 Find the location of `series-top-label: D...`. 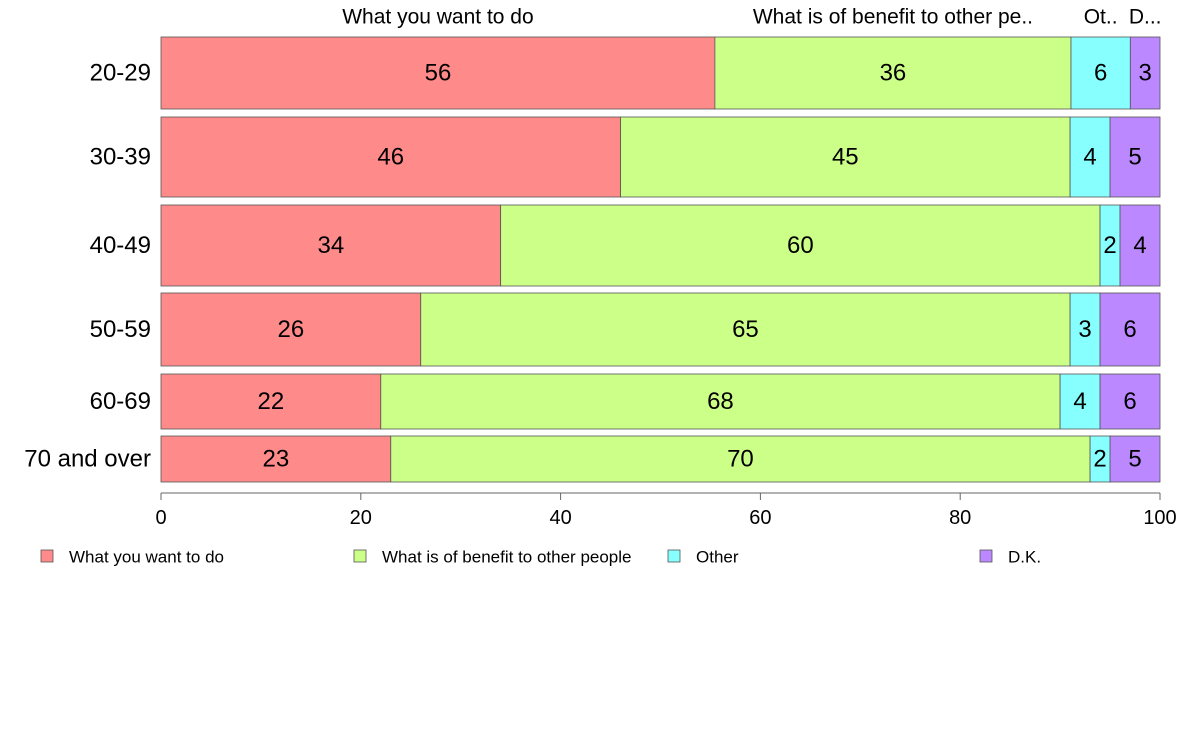

series-top-label: D... is located at coordinates (1145, 17).